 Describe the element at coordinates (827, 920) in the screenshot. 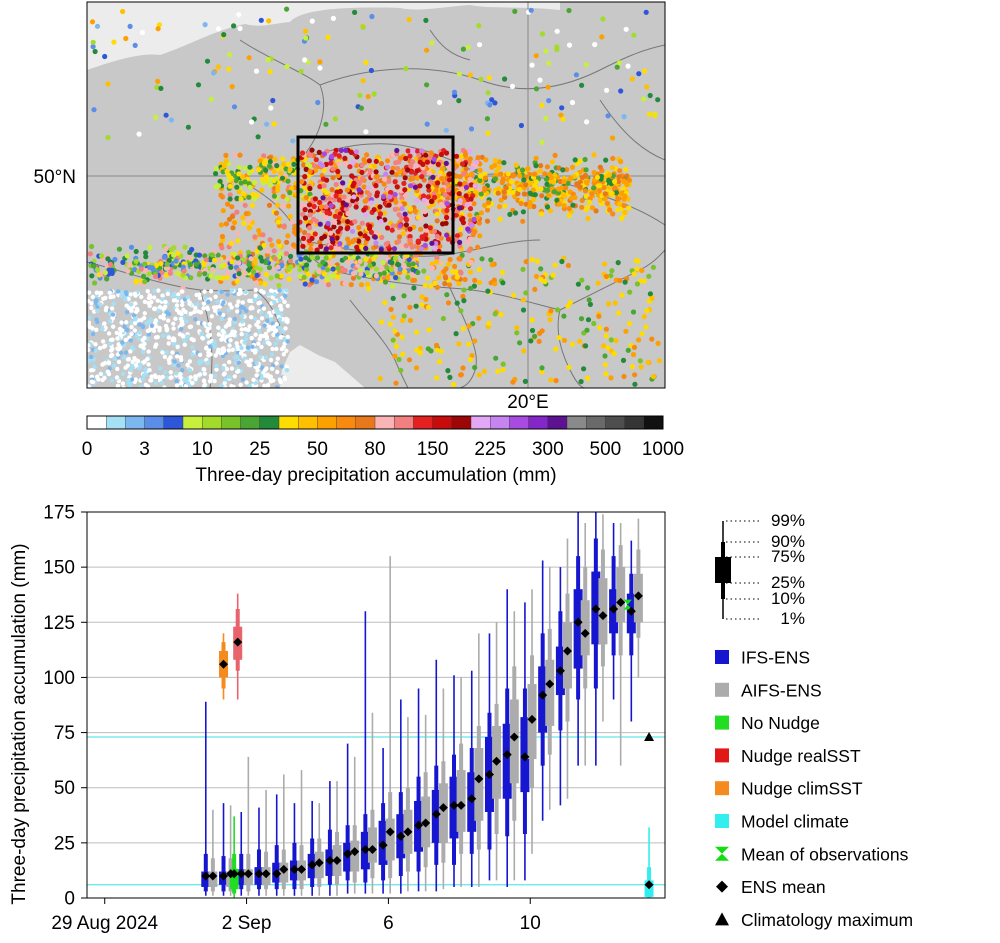

I see `legend-label: Climatology maximum` at that location.